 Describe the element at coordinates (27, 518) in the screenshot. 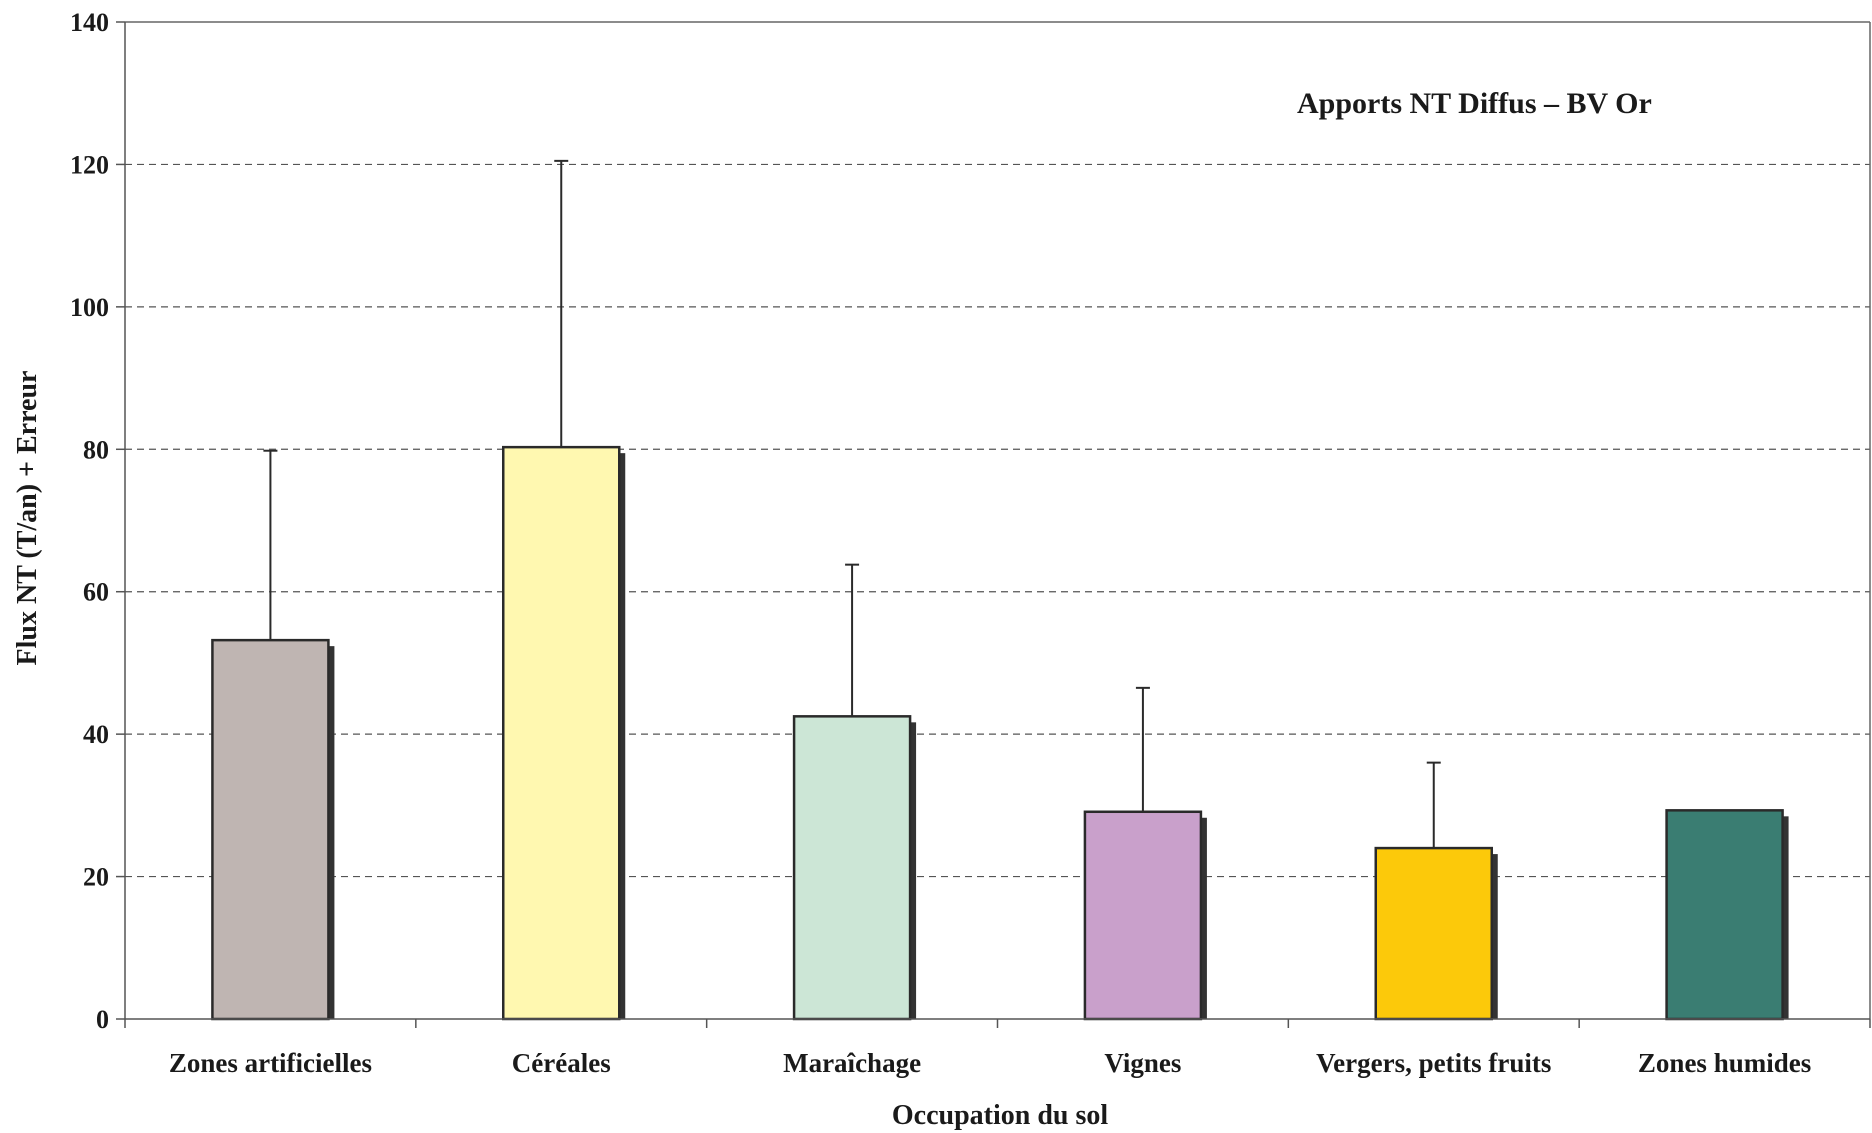

I see `y-axis-title: Flux NT (T/an) + Erreur` at that location.